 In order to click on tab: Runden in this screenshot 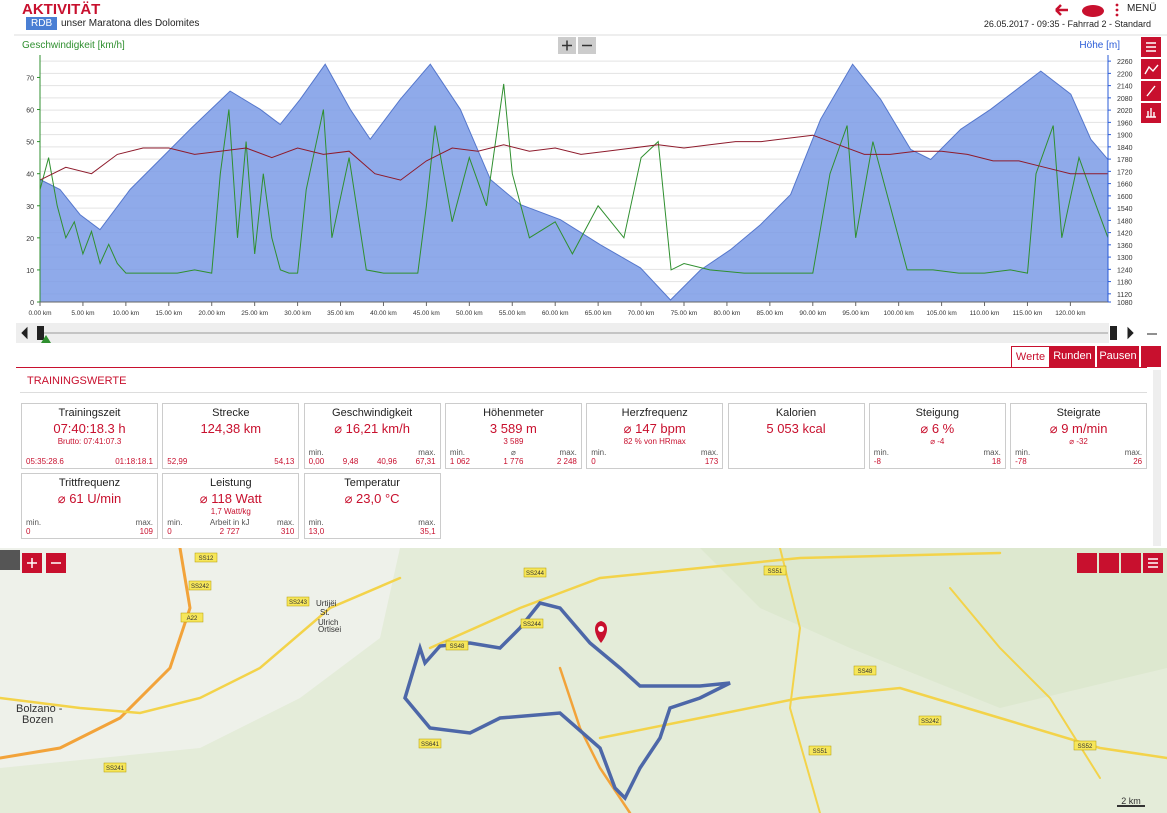, I will do `click(1072, 356)`.